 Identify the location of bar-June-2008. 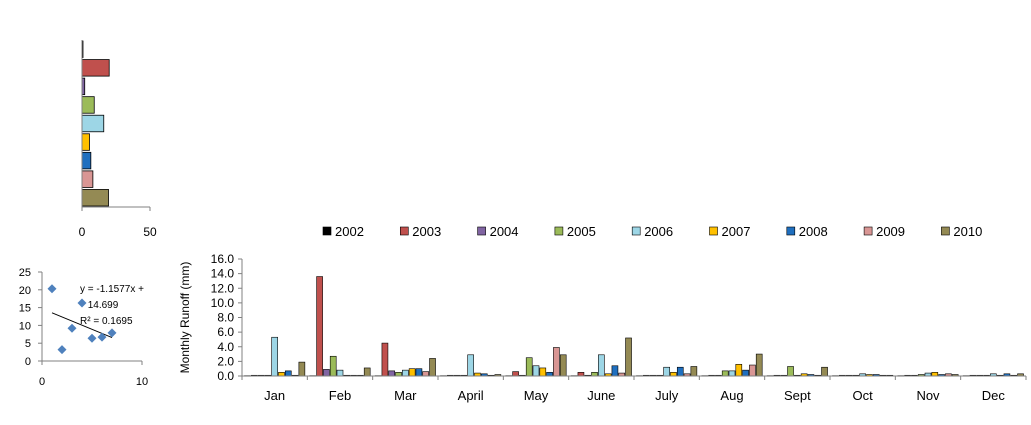
(615, 371).